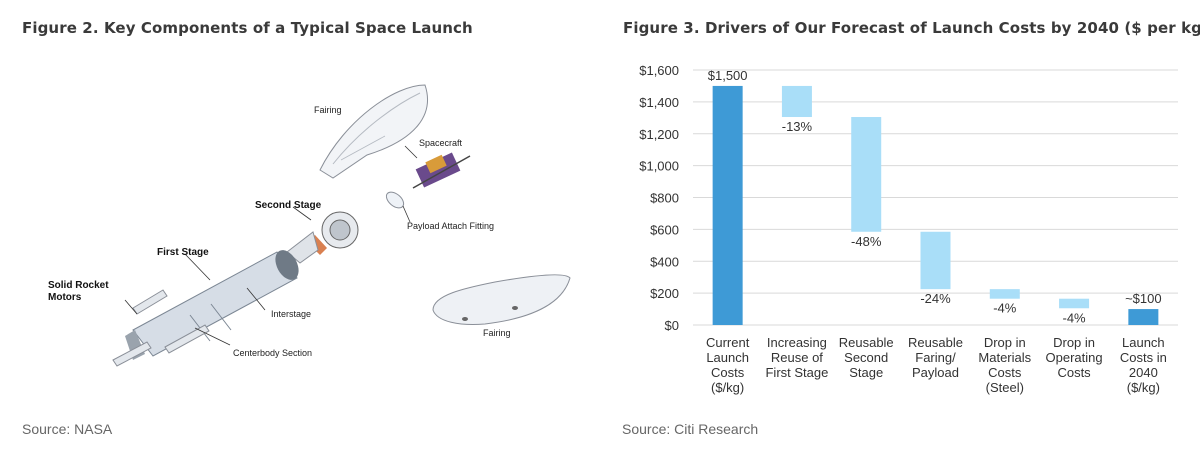 This screenshot has height=451, width=1200. Describe the element at coordinates (497, 333) in the screenshot. I see `label-fairing-bottom: Fairing` at that location.